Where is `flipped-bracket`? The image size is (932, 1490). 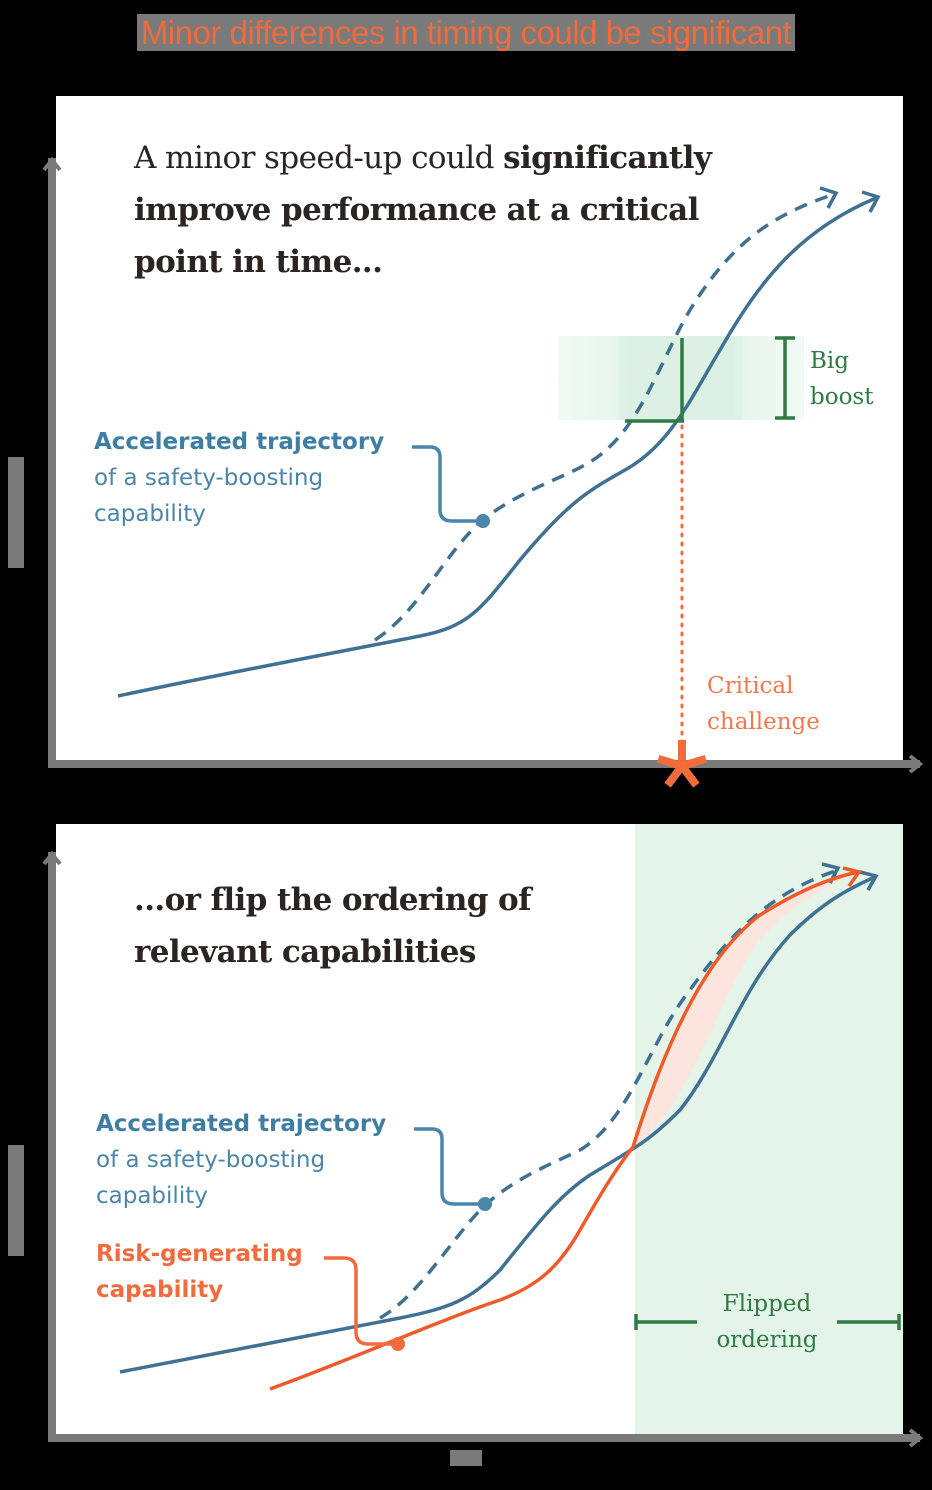 flipped-bracket is located at coordinates (767, 1322).